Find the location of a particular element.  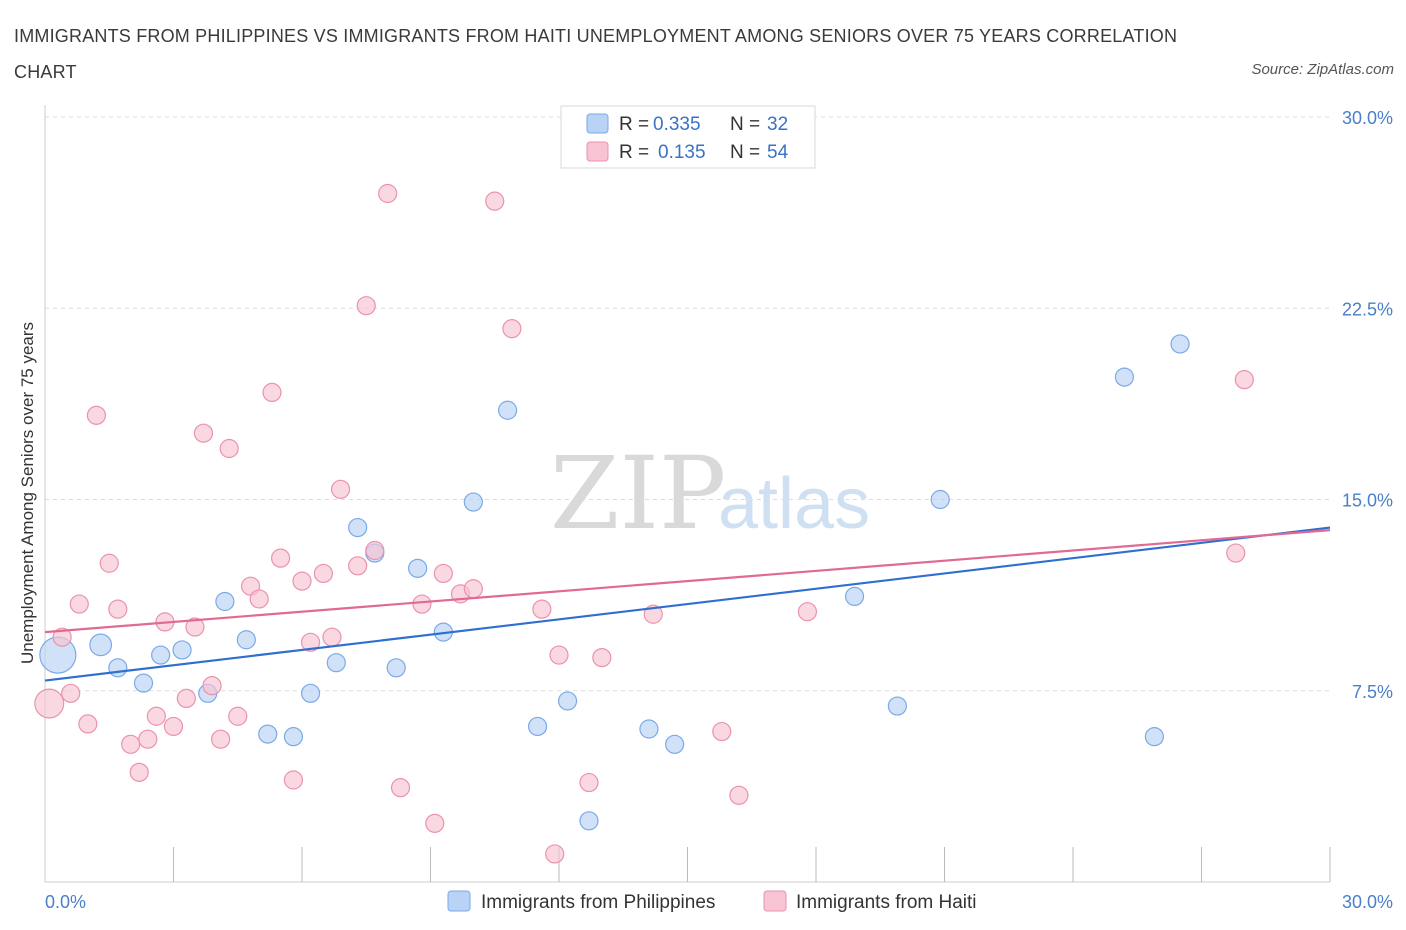

trend-line-haiti is located at coordinates (687, 581).